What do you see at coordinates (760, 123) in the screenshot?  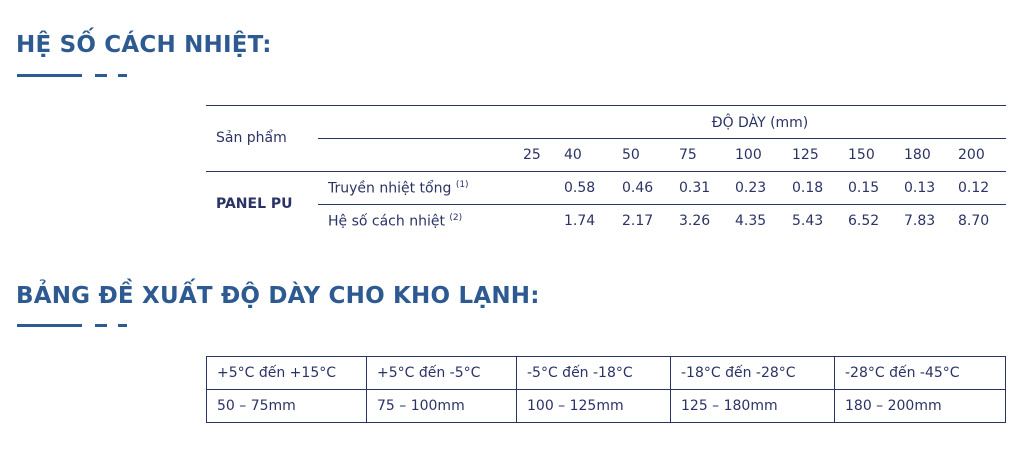 I see `thickness-header: ĐỘ DÀY (mm)` at bounding box center [760, 123].